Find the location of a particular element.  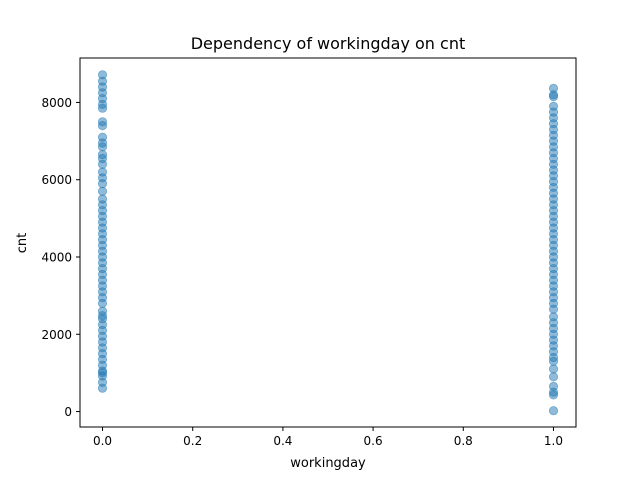

y-axis-ticks: 0 2000 4000 6000 8000 is located at coordinates (60, 257).